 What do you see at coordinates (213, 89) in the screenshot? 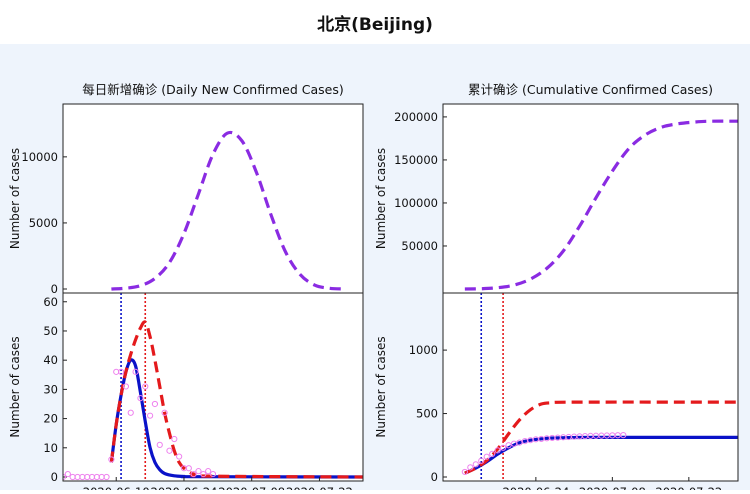
I see `chart-title: 每日新增确诊 (Daily New Confirmed Cases)` at bounding box center [213, 89].